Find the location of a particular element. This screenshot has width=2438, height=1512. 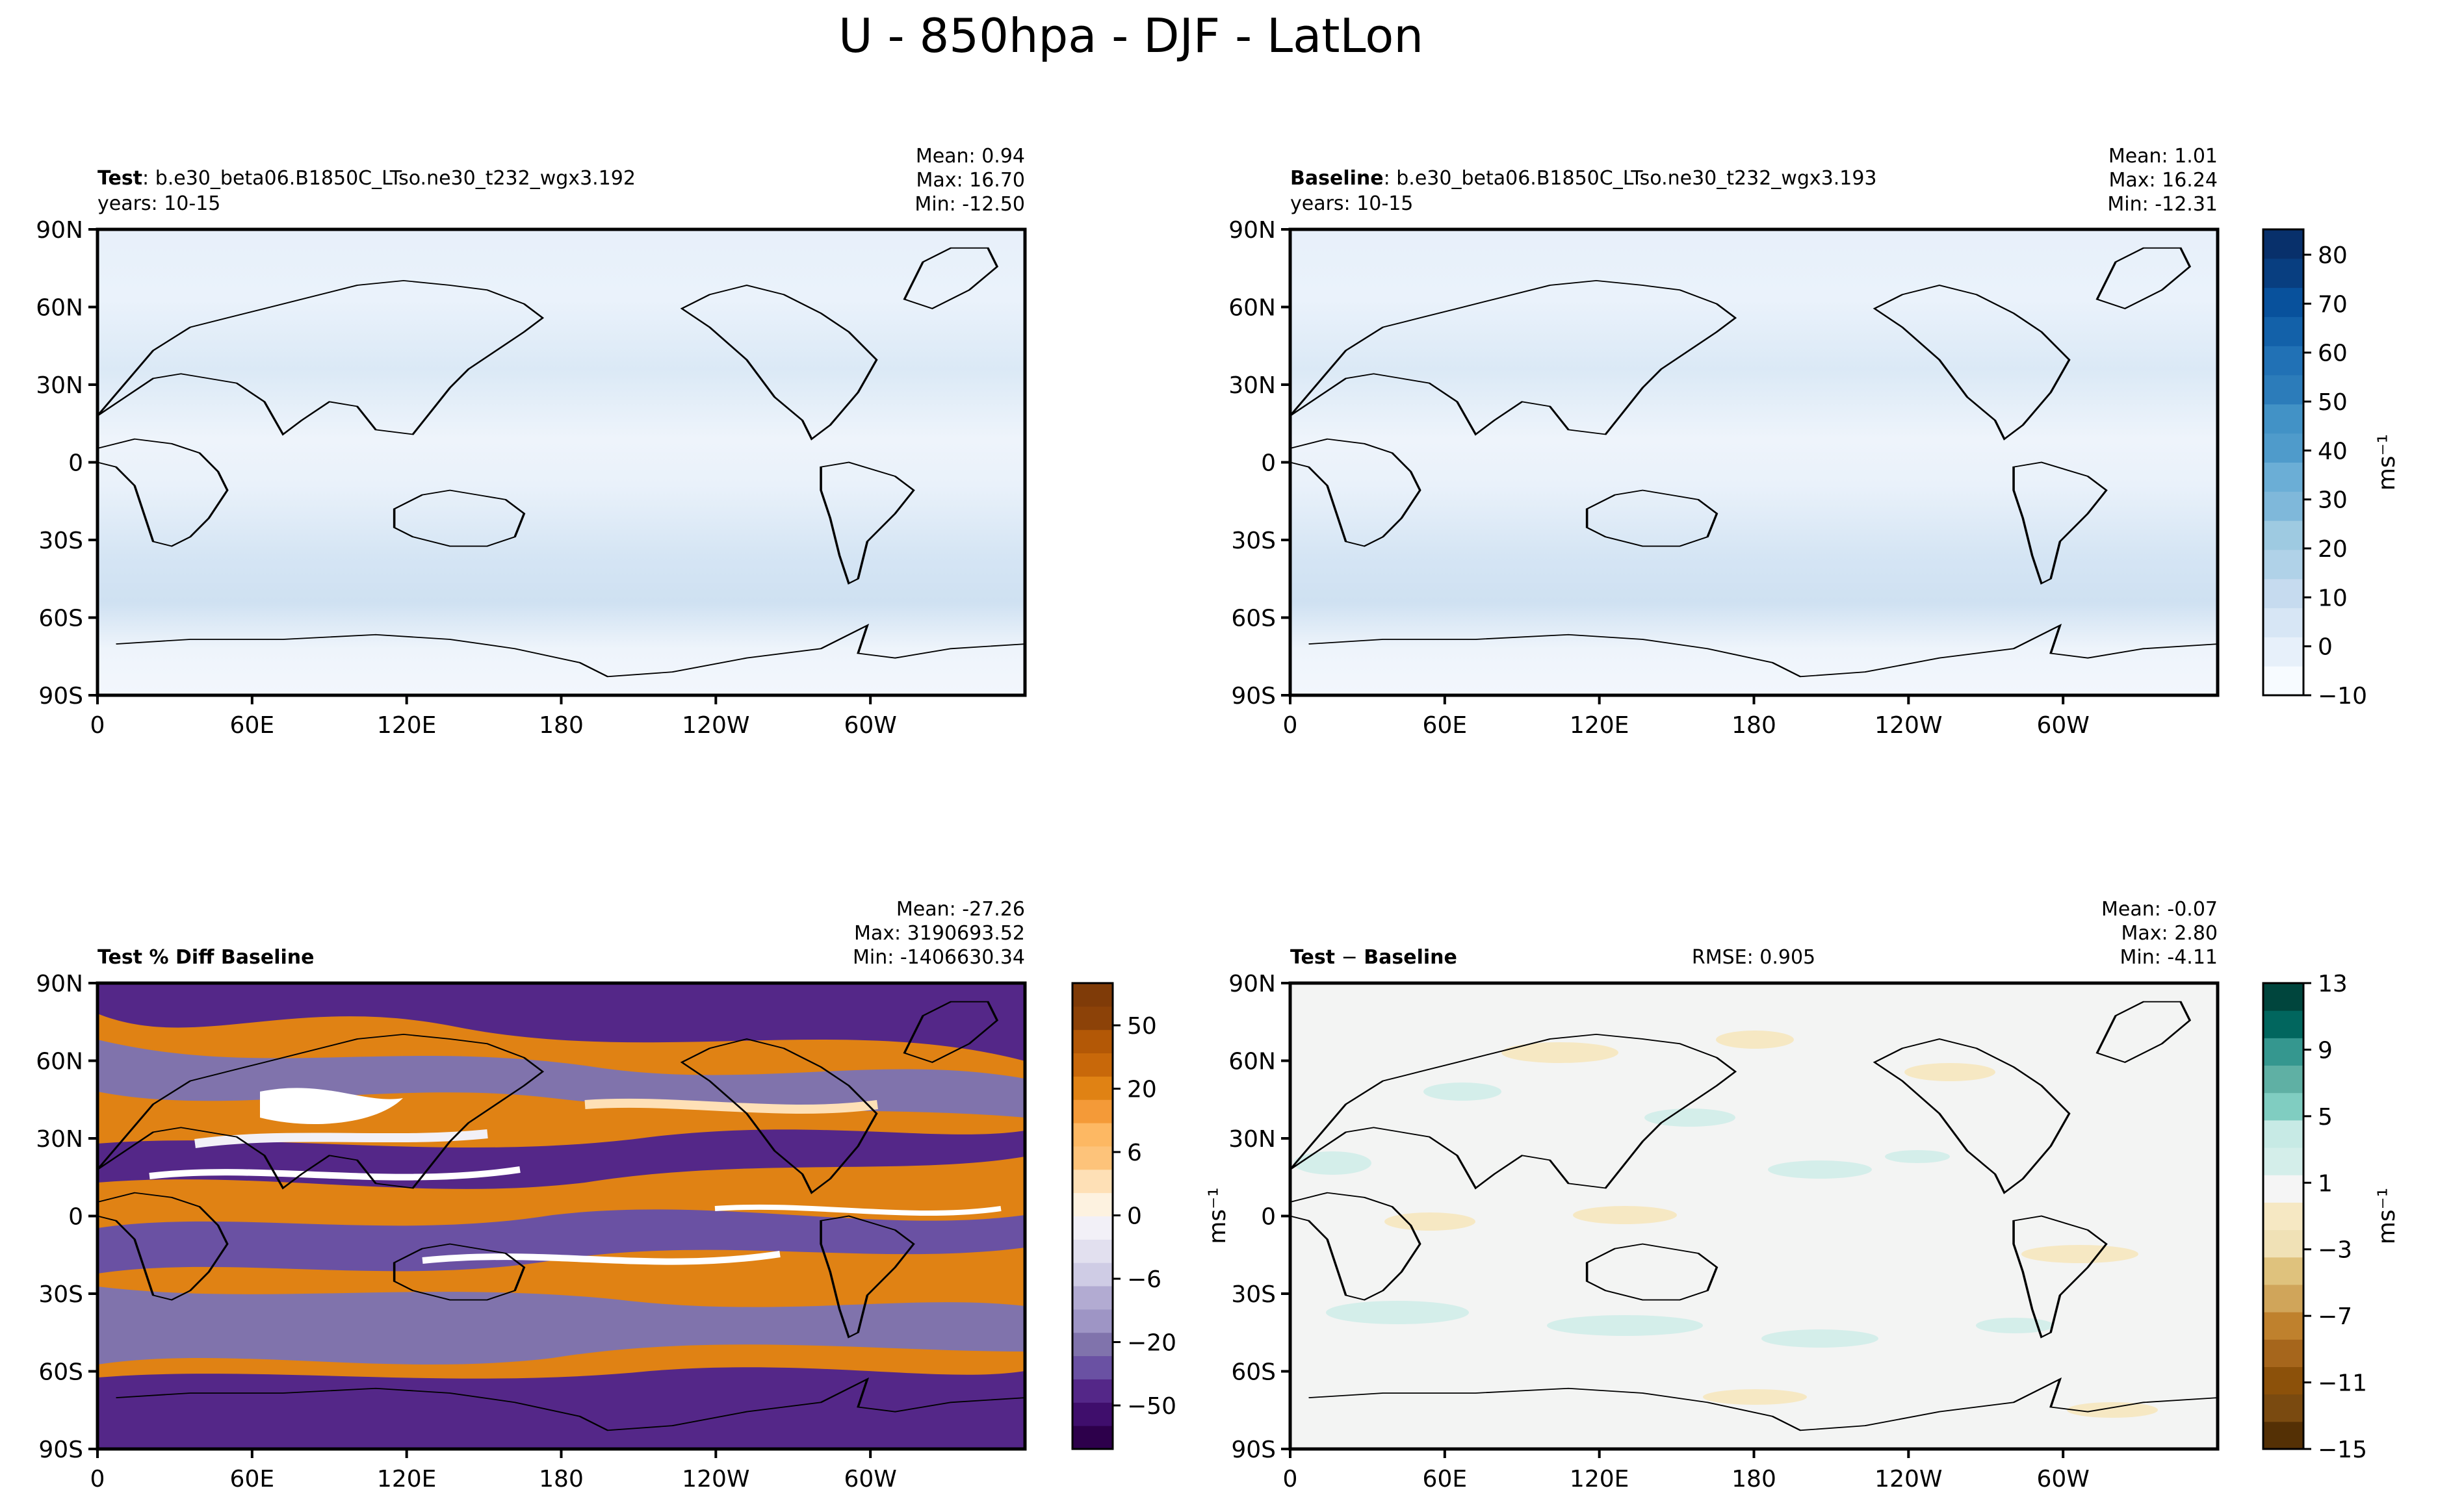

colorbar-tick-label: −10 is located at coordinates (2343, 696).